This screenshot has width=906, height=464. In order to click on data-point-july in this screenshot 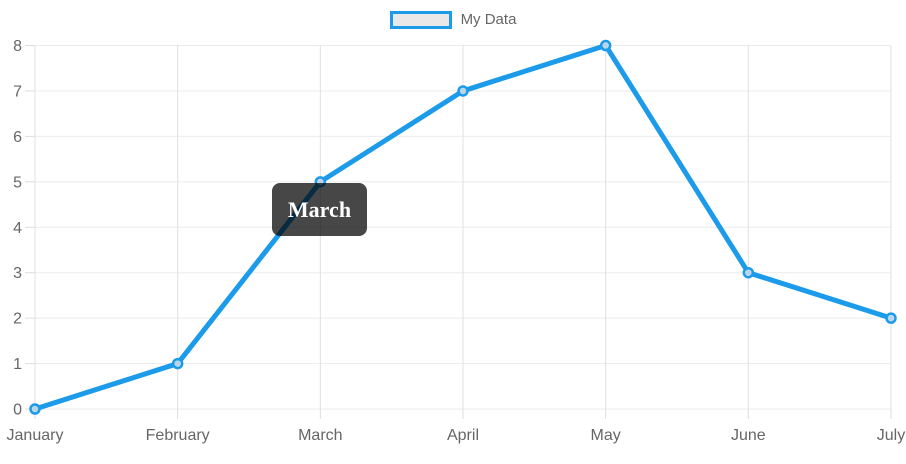, I will do `click(891, 318)`.